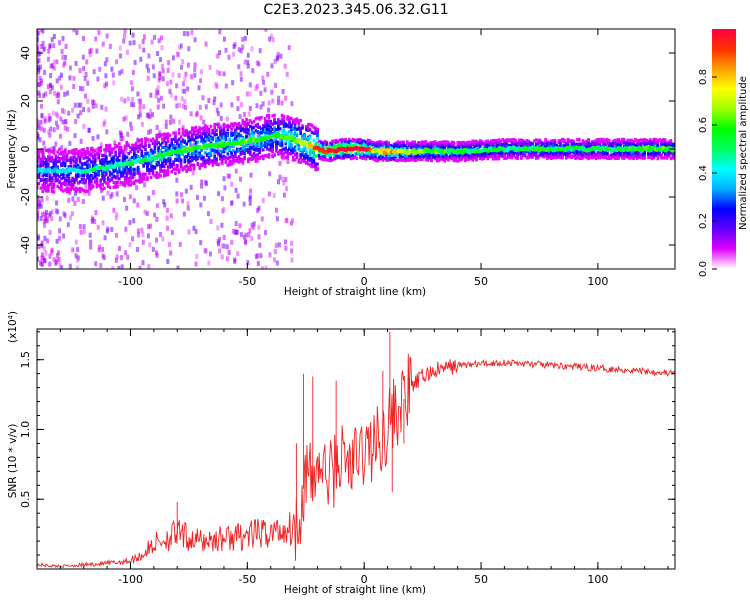 The width and height of the screenshot is (750, 600). What do you see at coordinates (356, 10) in the screenshot?
I see `page-title: C2E3.2023.345.06.32.G11` at bounding box center [356, 10].